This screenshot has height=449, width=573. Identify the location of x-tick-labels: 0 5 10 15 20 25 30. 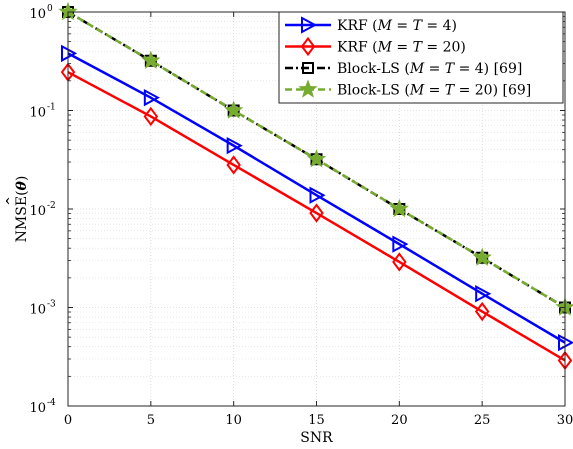
(318, 420).